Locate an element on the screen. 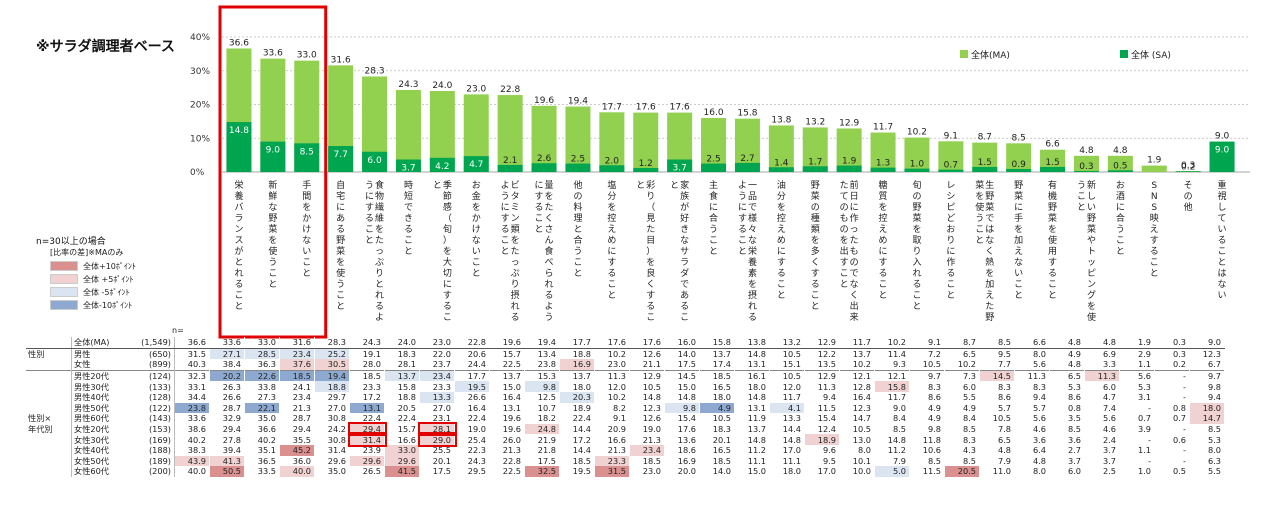  table-cell: 11.3 is located at coordinates (822, 386).